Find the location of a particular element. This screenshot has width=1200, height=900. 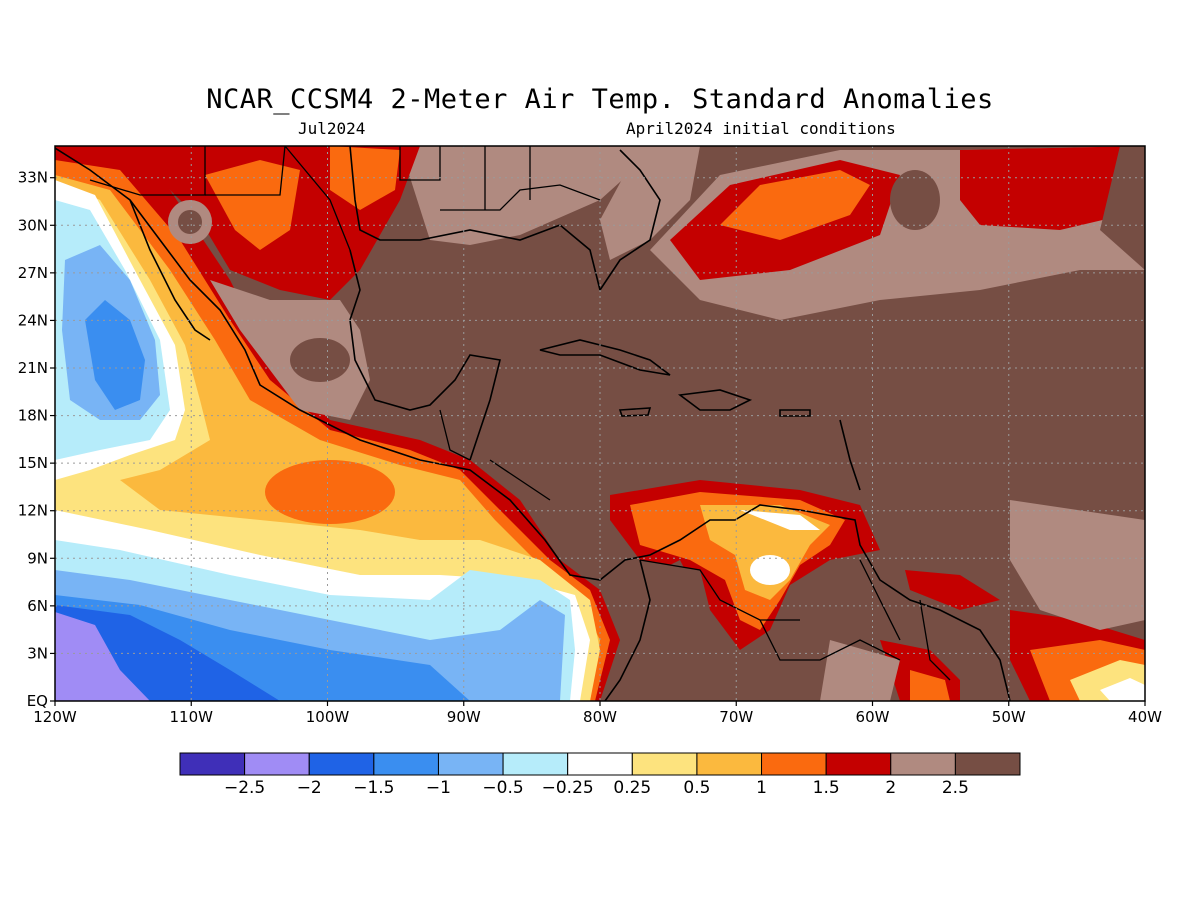

border-venezuela-brazil is located at coordinates (830, 640).